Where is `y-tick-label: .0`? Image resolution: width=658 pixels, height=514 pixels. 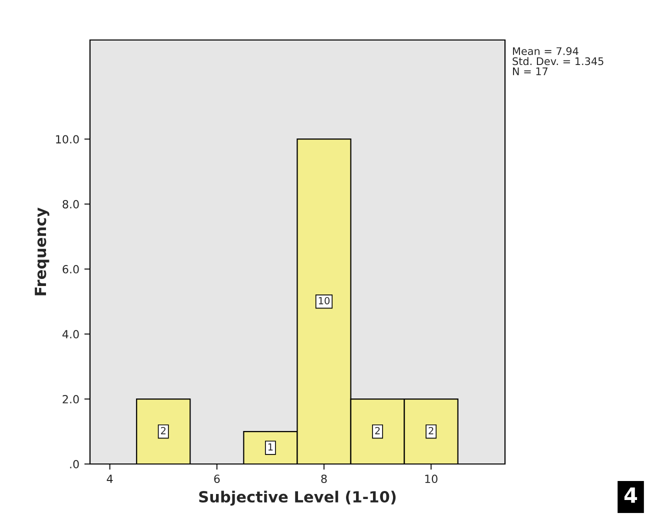 y-tick-label: .0 is located at coordinates (74, 464).